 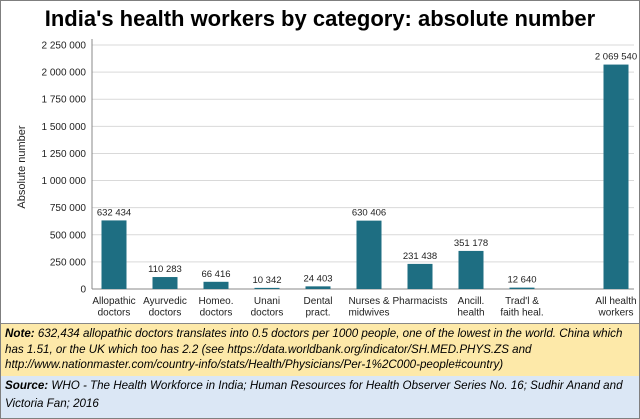 I want to click on data-label: 110 283, so click(x=165, y=269).